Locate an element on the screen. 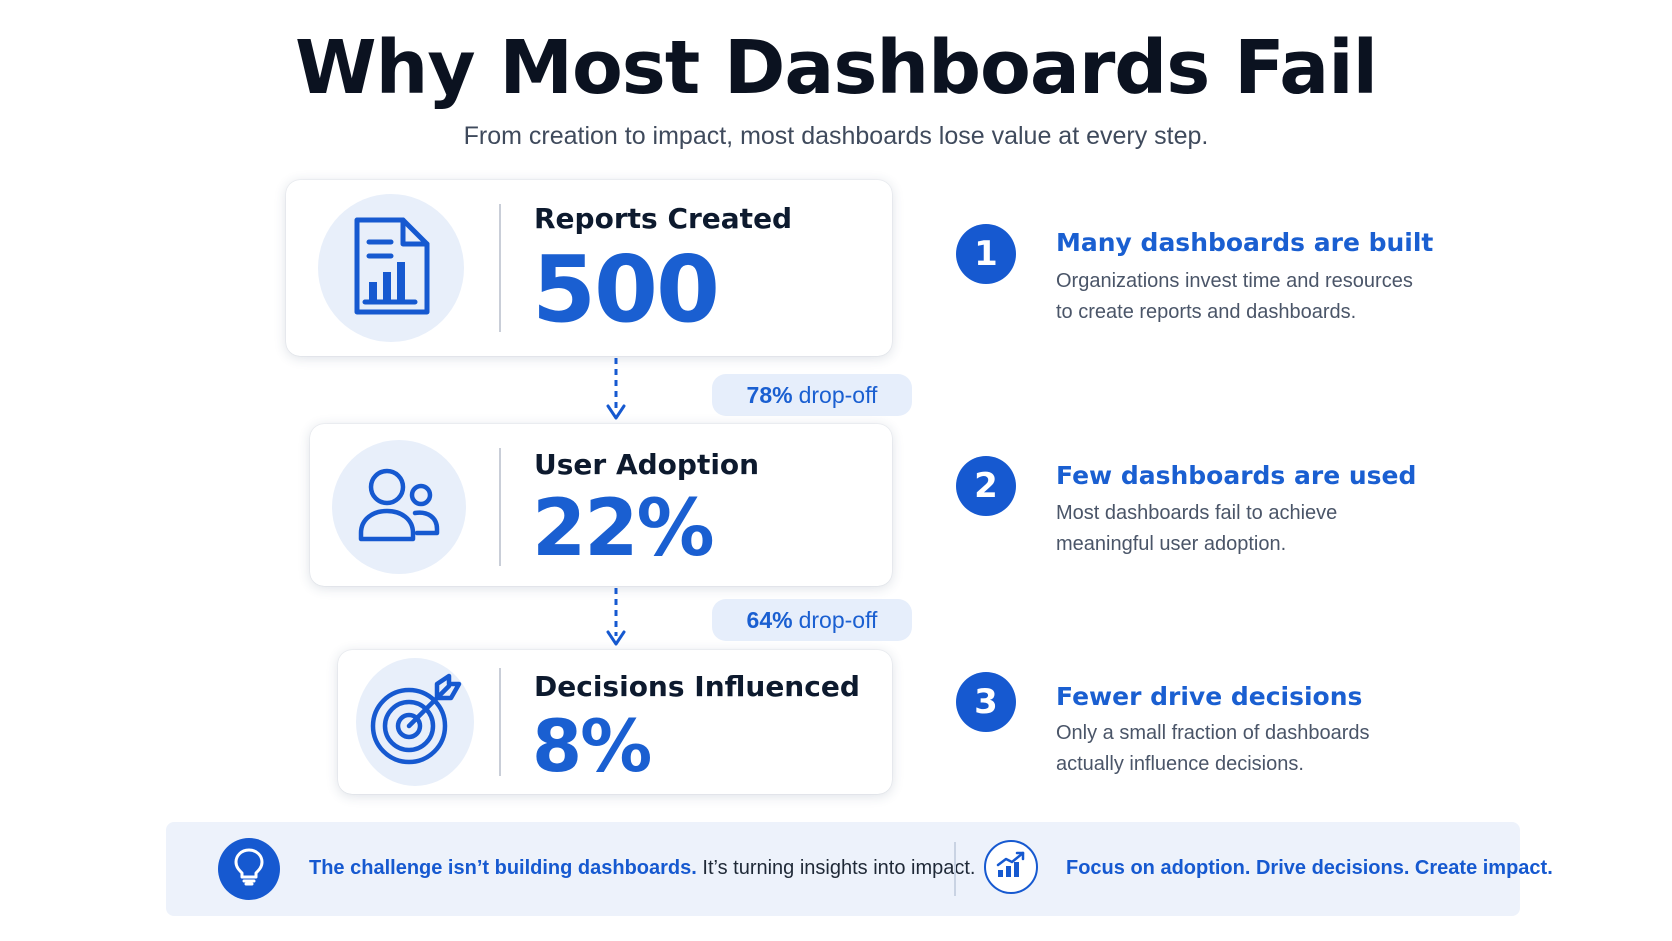 Image resolution: width=1672 pixels, height=941 pixels. funnel-card-reports-created: Reports Created 500 is located at coordinates (589, 268).